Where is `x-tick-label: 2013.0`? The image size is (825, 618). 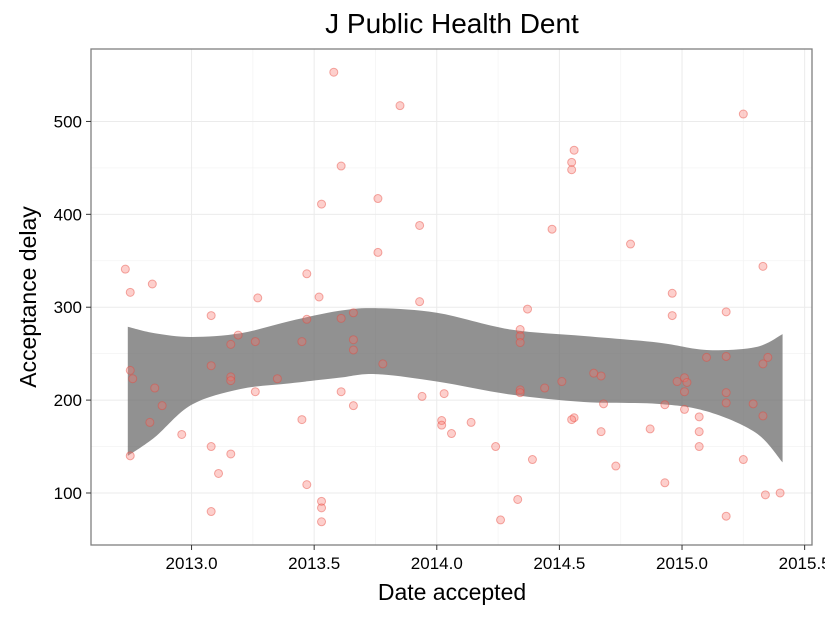 x-tick-label: 2013.0 is located at coordinates (192, 563).